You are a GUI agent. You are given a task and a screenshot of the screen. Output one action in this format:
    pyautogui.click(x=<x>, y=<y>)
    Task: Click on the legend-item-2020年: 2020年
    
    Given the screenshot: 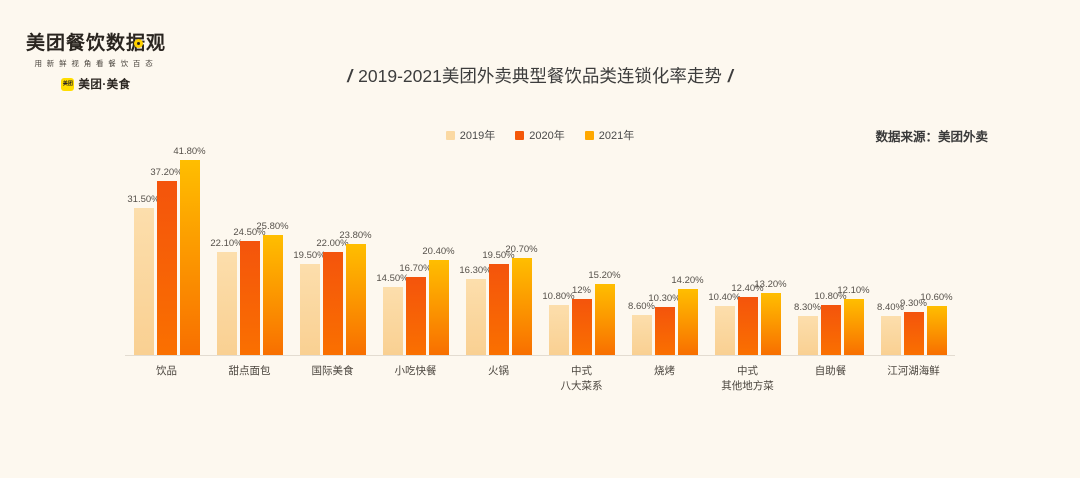 What is the action you would take?
    pyautogui.click(x=540, y=135)
    